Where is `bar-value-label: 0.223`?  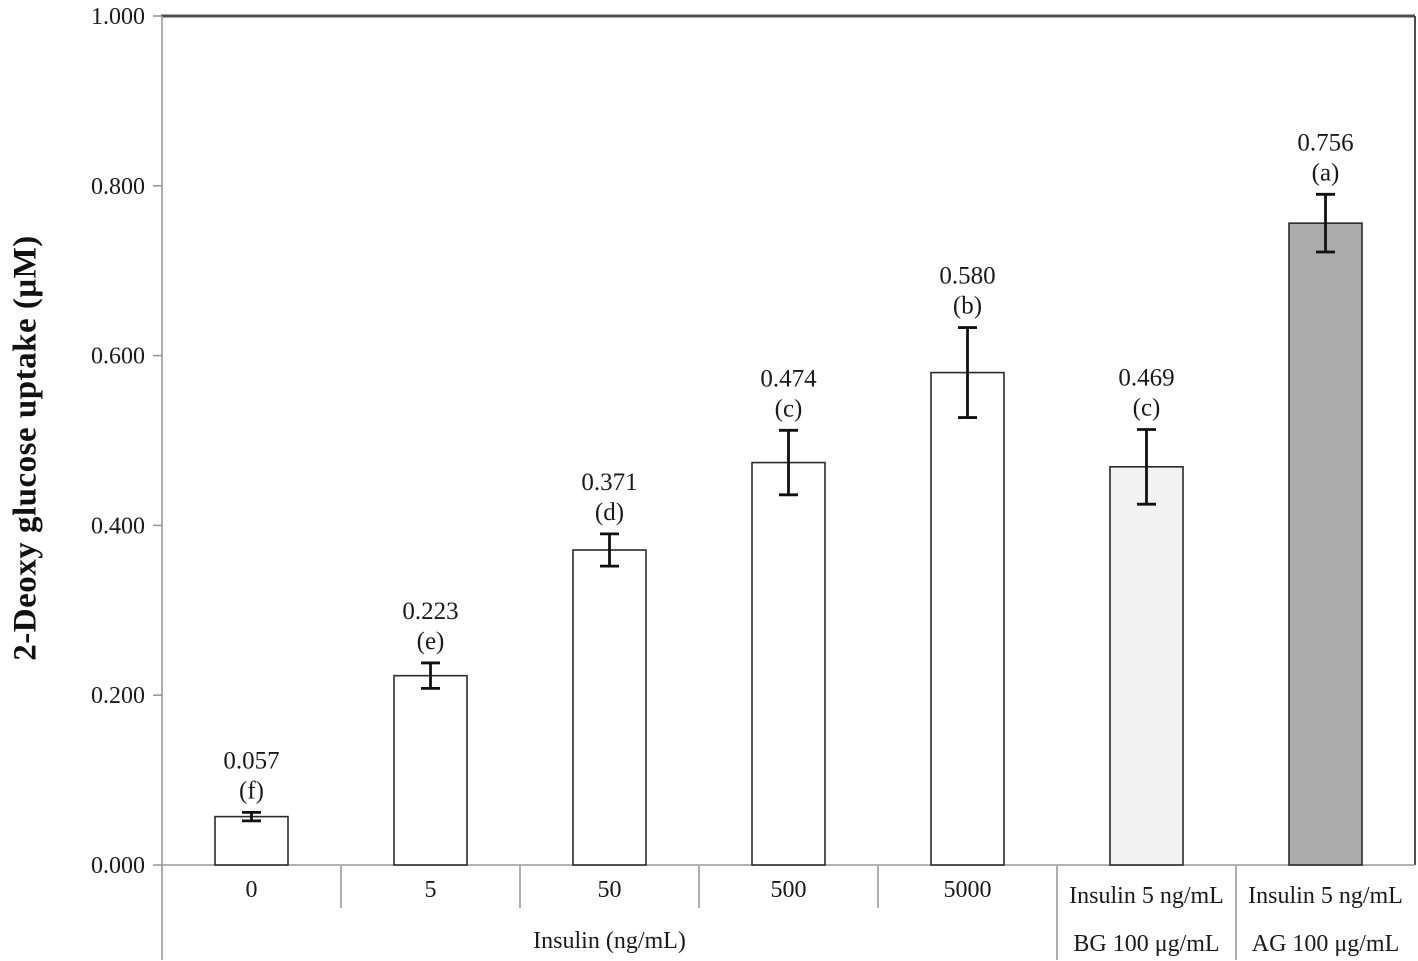 bar-value-label: 0.223 is located at coordinates (430, 611).